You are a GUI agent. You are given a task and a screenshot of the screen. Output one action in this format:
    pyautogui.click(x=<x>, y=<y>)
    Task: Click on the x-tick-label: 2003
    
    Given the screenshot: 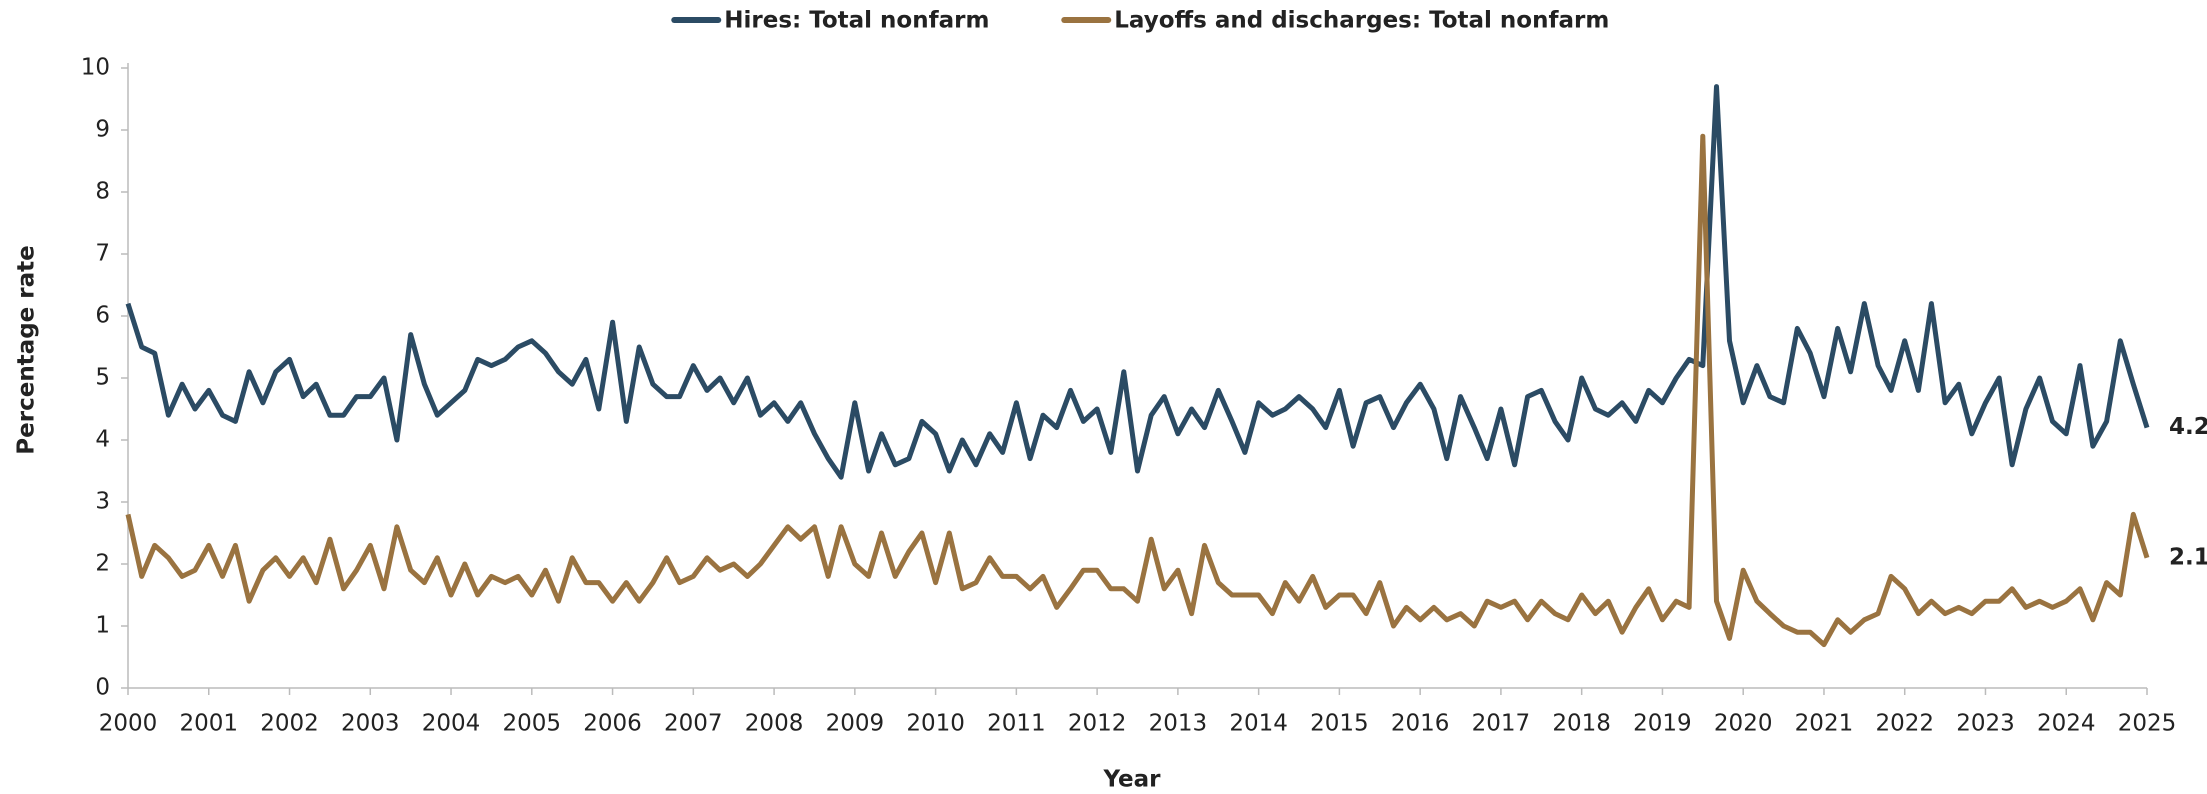 What is the action you would take?
    pyautogui.click(x=370, y=724)
    